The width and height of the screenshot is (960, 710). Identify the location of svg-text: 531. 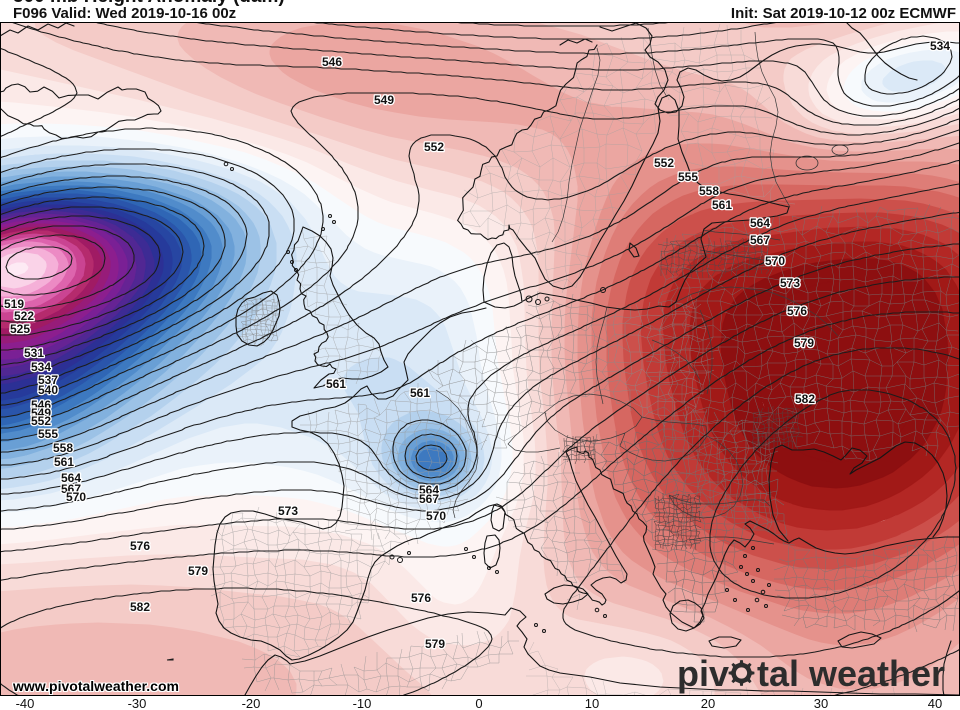
(34, 353).